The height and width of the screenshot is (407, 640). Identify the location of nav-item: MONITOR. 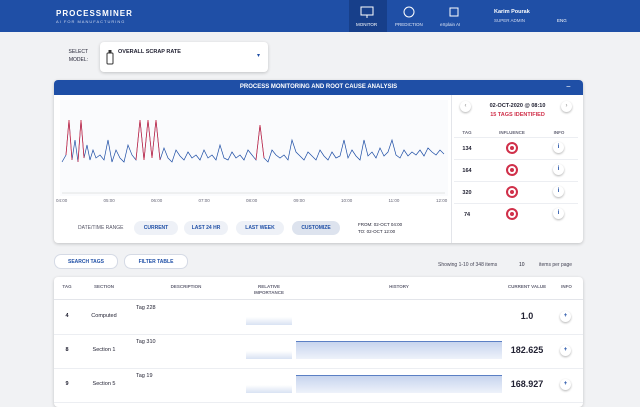
(367, 24).